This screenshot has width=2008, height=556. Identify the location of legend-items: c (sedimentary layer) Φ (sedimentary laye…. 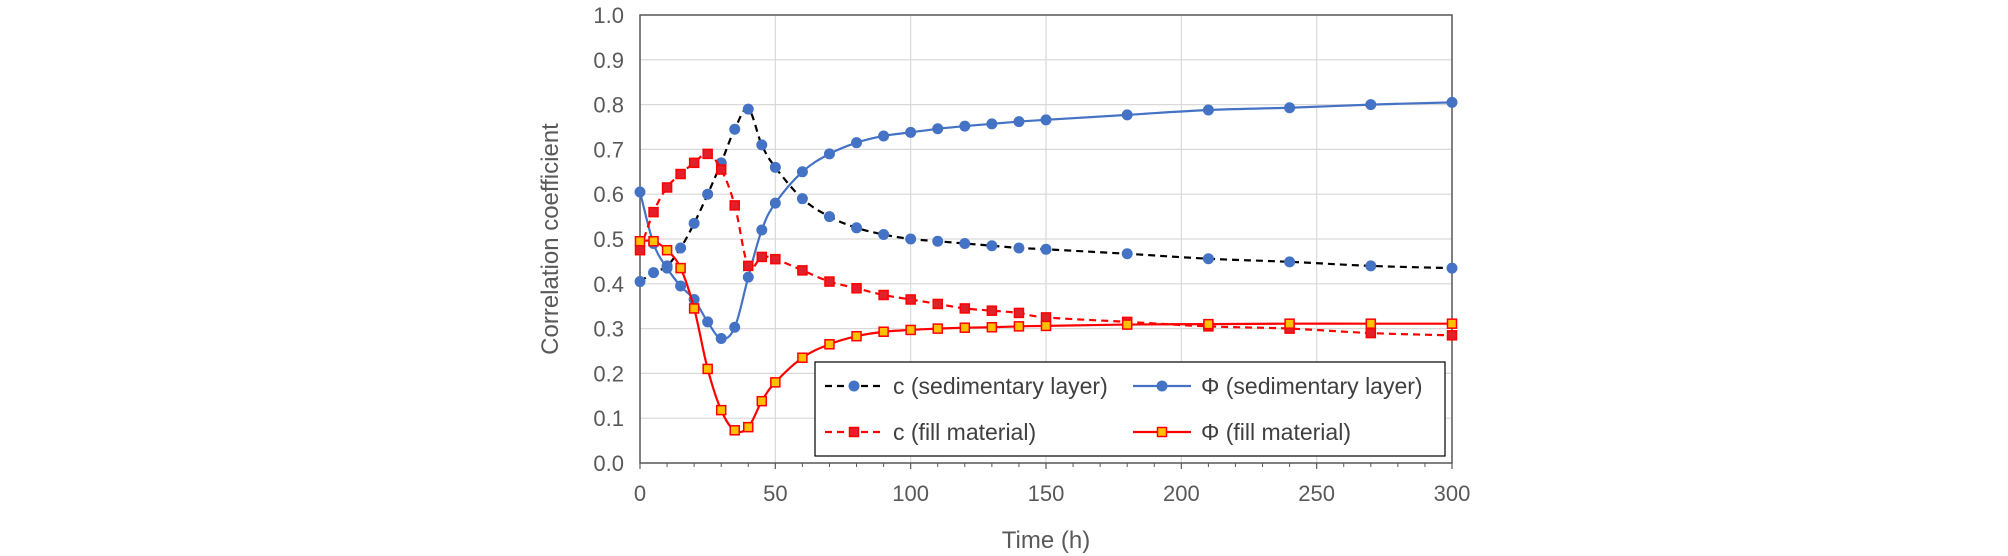
(1124, 409).